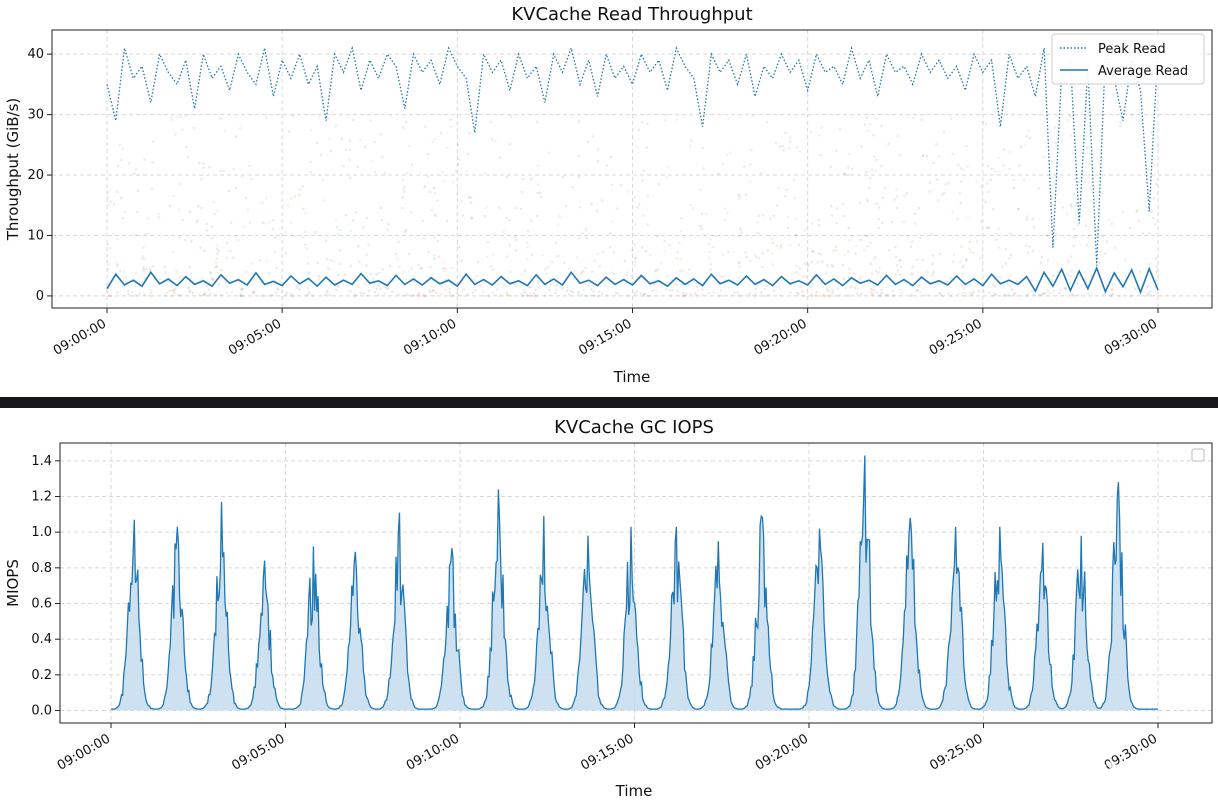  Describe the element at coordinates (631, 14) in the screenshot. I see `chart-title: KVCache Read Throughput` at that location.